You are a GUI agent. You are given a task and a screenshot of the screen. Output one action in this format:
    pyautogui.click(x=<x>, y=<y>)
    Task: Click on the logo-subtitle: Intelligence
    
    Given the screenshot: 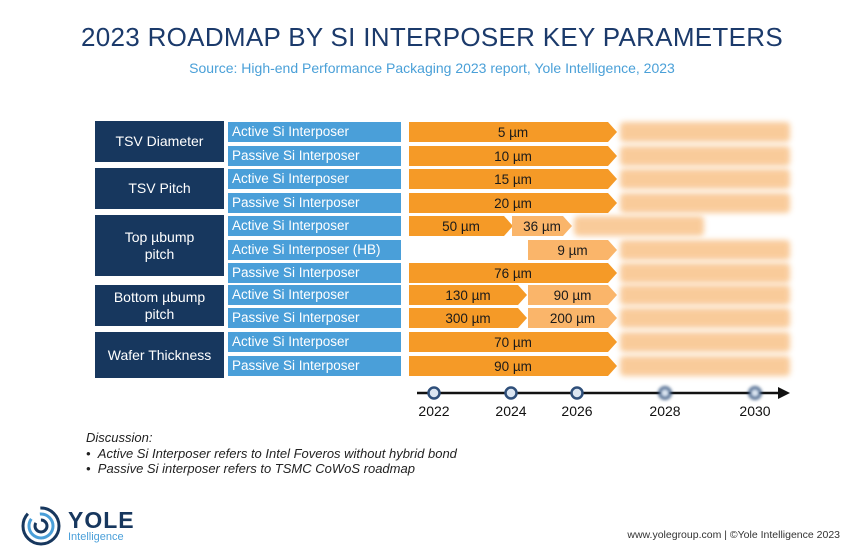 What is the action you would take?
    pyautogui.click(x=96, y=537)
    